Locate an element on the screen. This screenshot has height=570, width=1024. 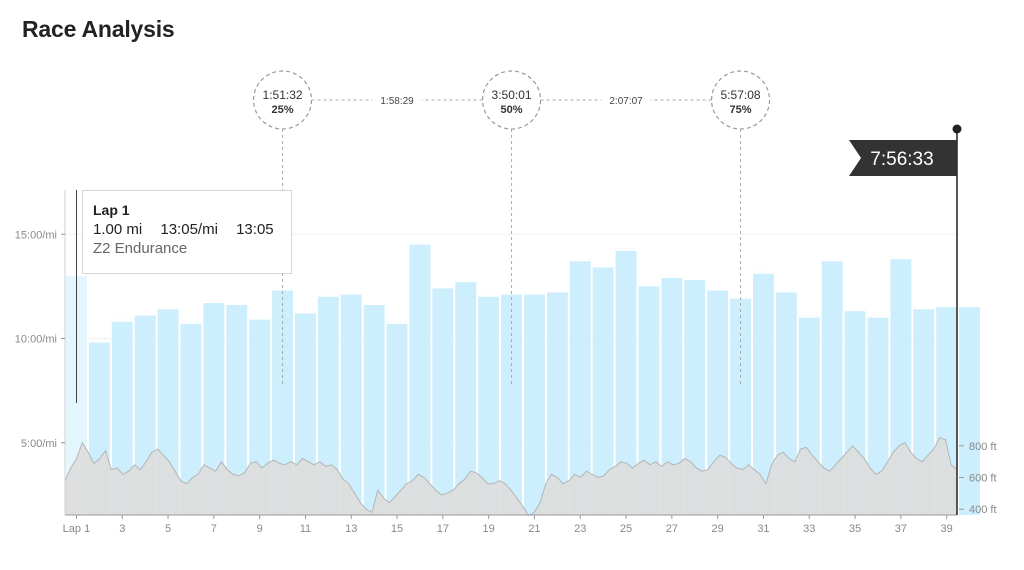
x-tick-label: 37 is located at coordinates (901, 529).